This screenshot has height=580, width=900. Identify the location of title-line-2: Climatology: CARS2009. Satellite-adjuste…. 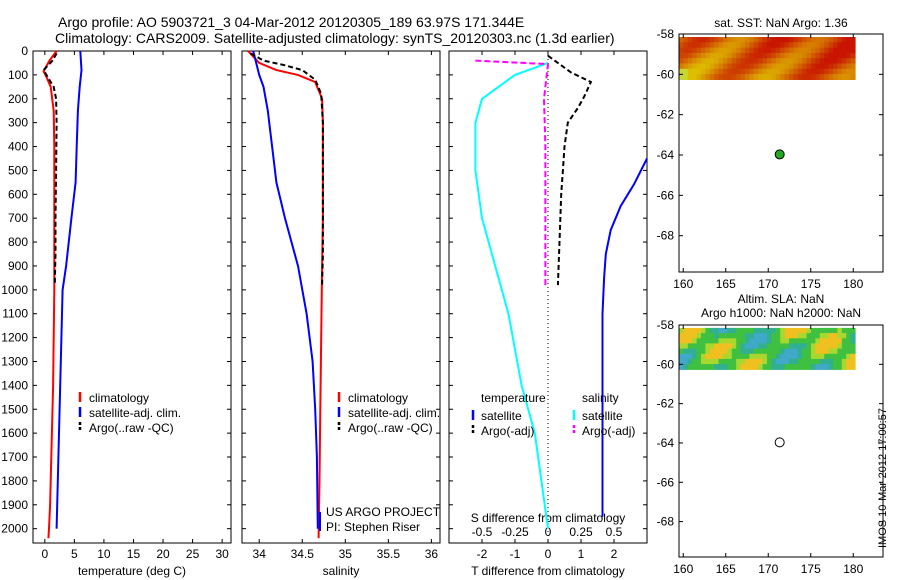
(335, 38).